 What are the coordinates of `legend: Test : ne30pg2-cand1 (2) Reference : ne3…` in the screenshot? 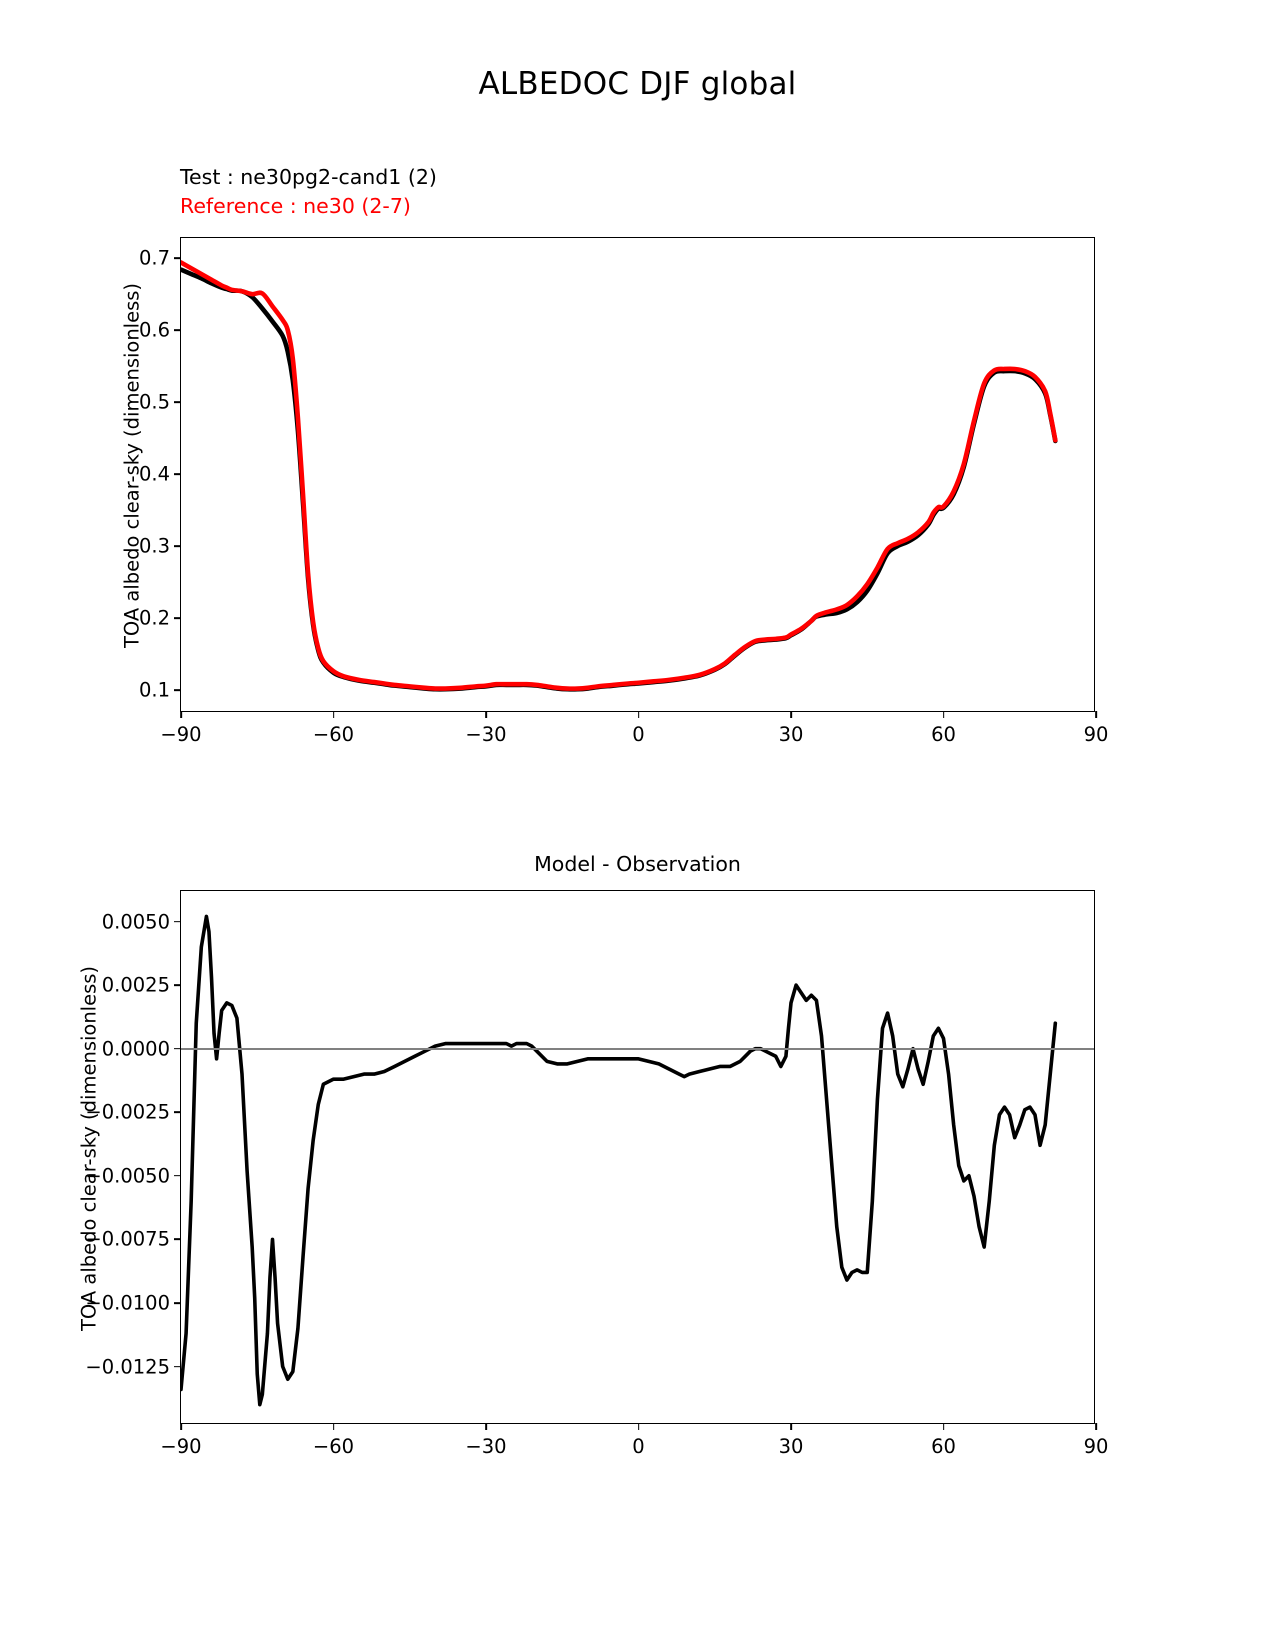 It's located at (308, 192).